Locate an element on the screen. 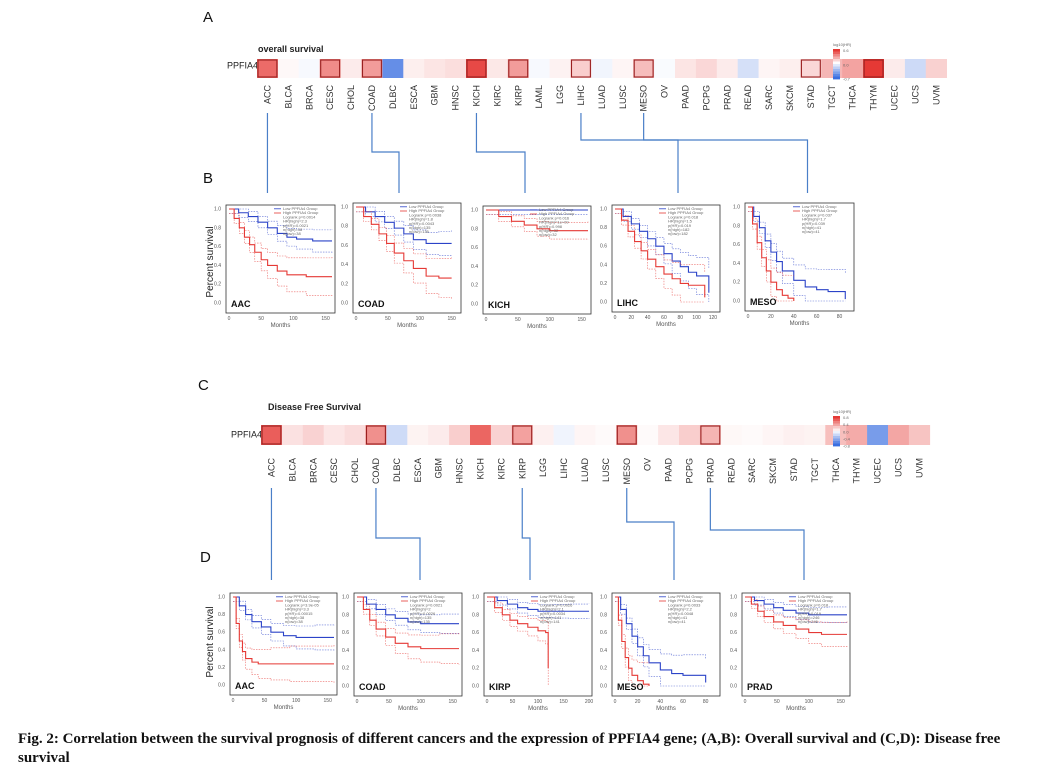 Image resolution: width=1047 pixels, height=777 pixels. heatmap-cell-hnsc is located at coordinates (460, 435).